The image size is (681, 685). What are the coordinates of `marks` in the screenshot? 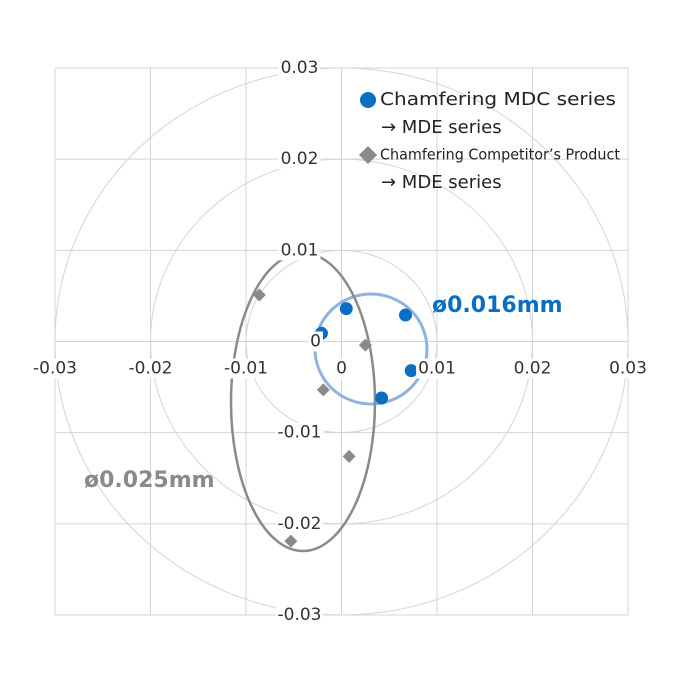 It's located at (335, 418).